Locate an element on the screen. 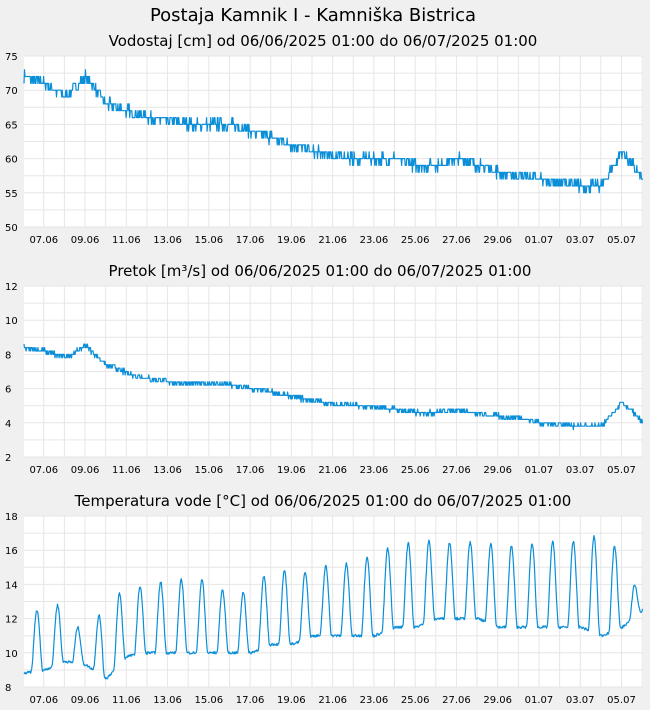 The height and width of the screenshot is (710, 650). y-tick-label: 65 is located at coordinates (11, 125).